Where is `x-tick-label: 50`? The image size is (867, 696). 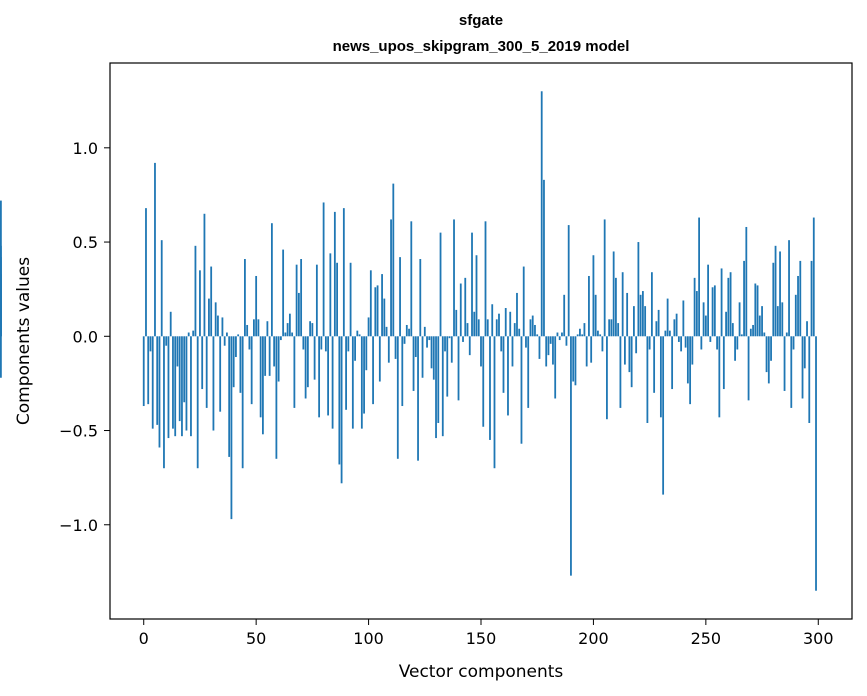
x-tick-label: 50 is located at coordinates (256, 638).